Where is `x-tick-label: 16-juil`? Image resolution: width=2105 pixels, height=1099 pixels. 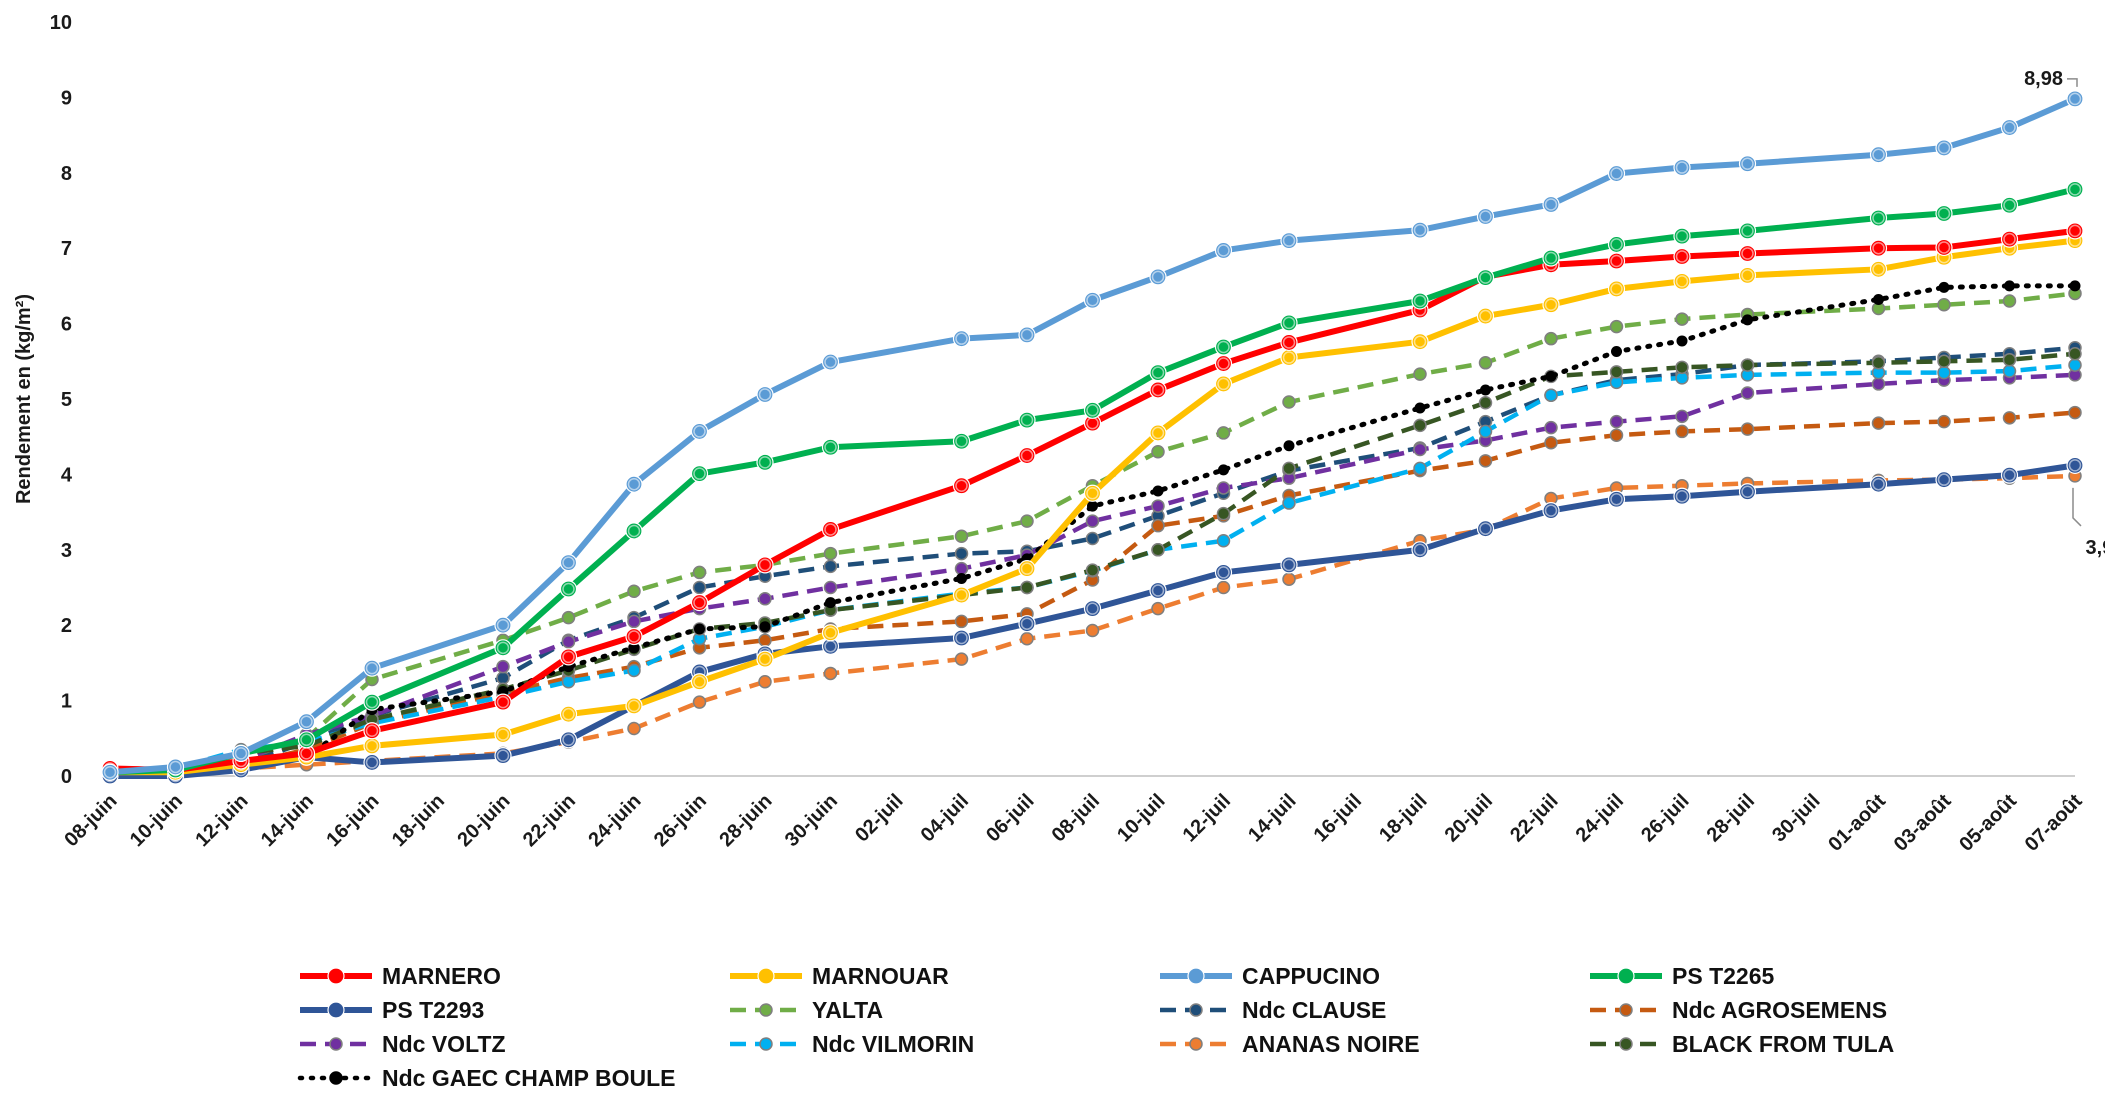 x-tick-label: 16-juil is located at coordinates (1338, 818).